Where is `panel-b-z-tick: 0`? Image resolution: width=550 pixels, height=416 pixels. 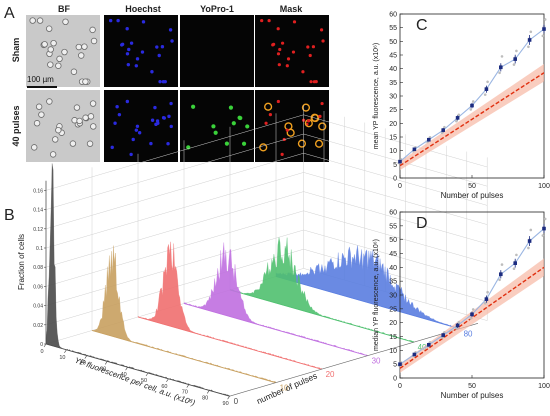
panel-b-z-tick: 0 is located at coordinates (236, 401).